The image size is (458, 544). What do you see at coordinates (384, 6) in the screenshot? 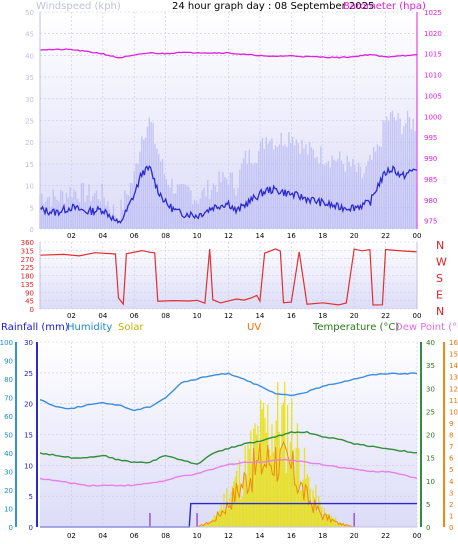
I see `barometer-axis-label: Barometer (hpa)` at bounding box center [384, 6].